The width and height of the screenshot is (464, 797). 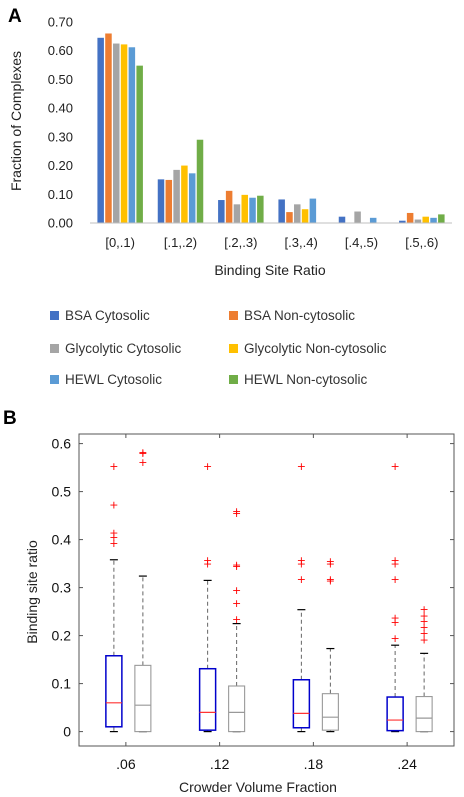 I want to click on panel-a-x-tick-label: [.4,.5), so click(x=361, y=242).